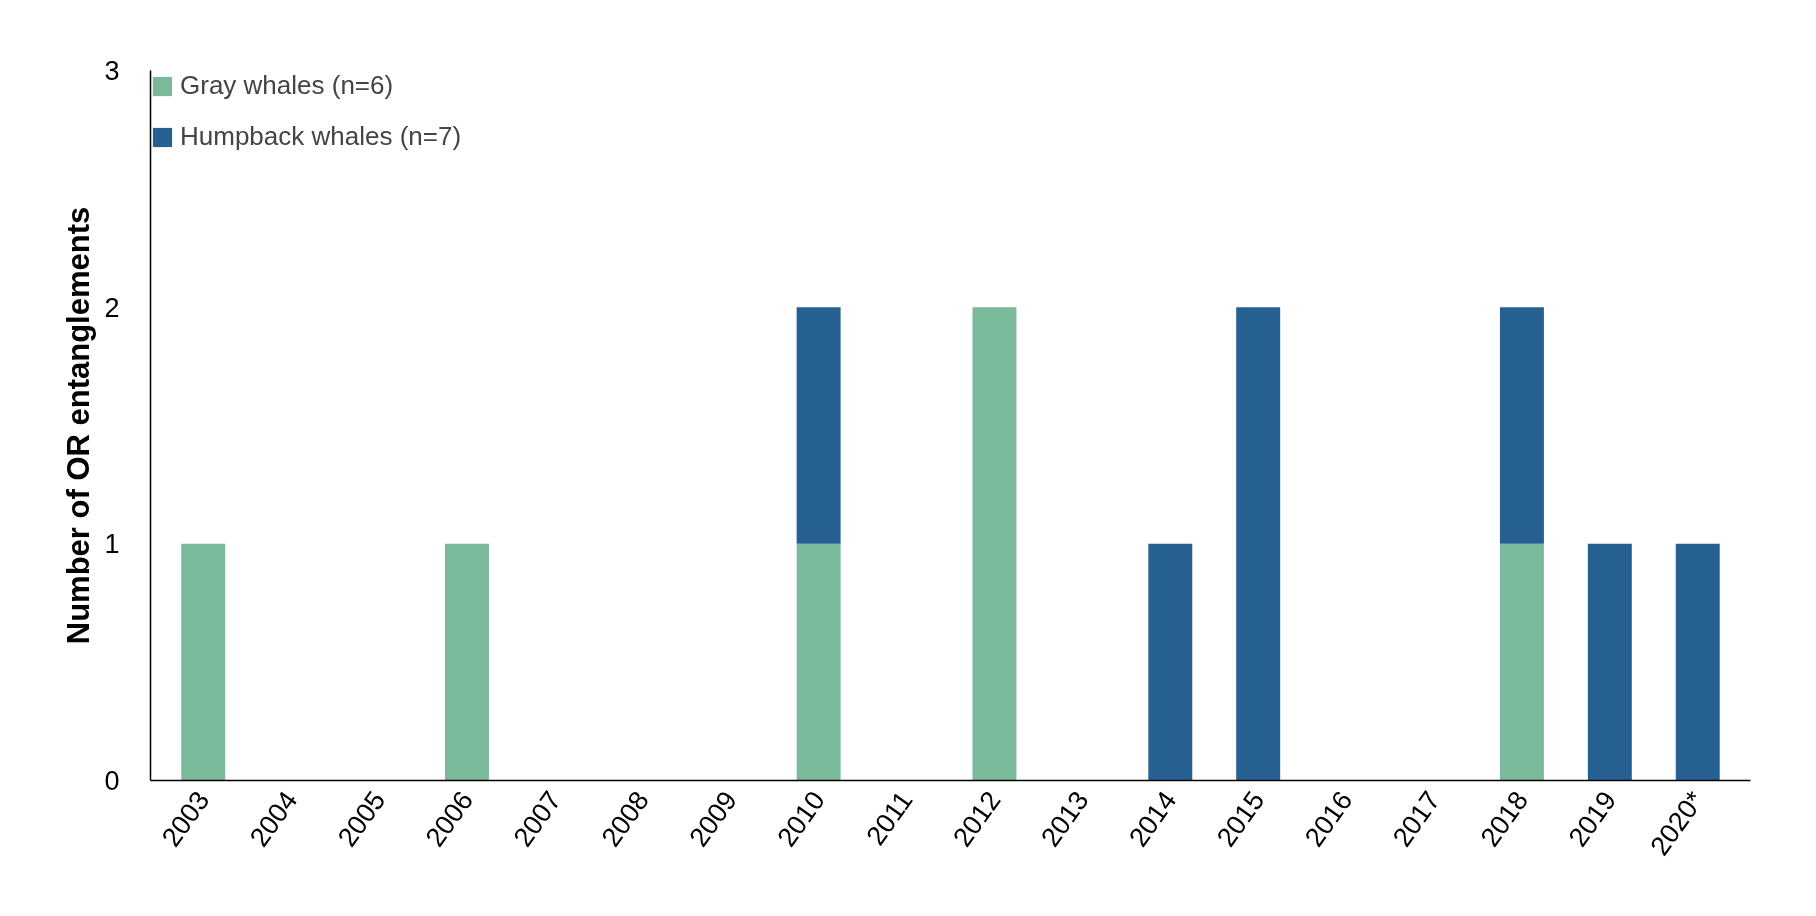 This screenshot has height=916, width=1816. What do you see at coordinates (321, 136) in the screenshot?
I see `legend-label: Humpback whales (n=7)` at bounding box center [321, 136].